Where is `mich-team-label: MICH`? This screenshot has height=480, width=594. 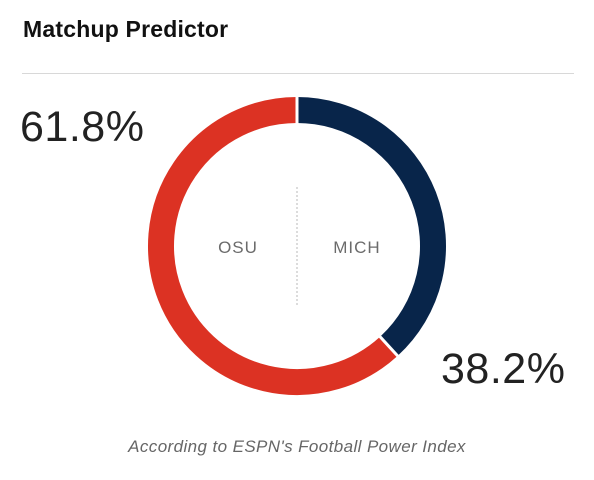
mich-team-label: MICH is located at coordinates (356, 247).